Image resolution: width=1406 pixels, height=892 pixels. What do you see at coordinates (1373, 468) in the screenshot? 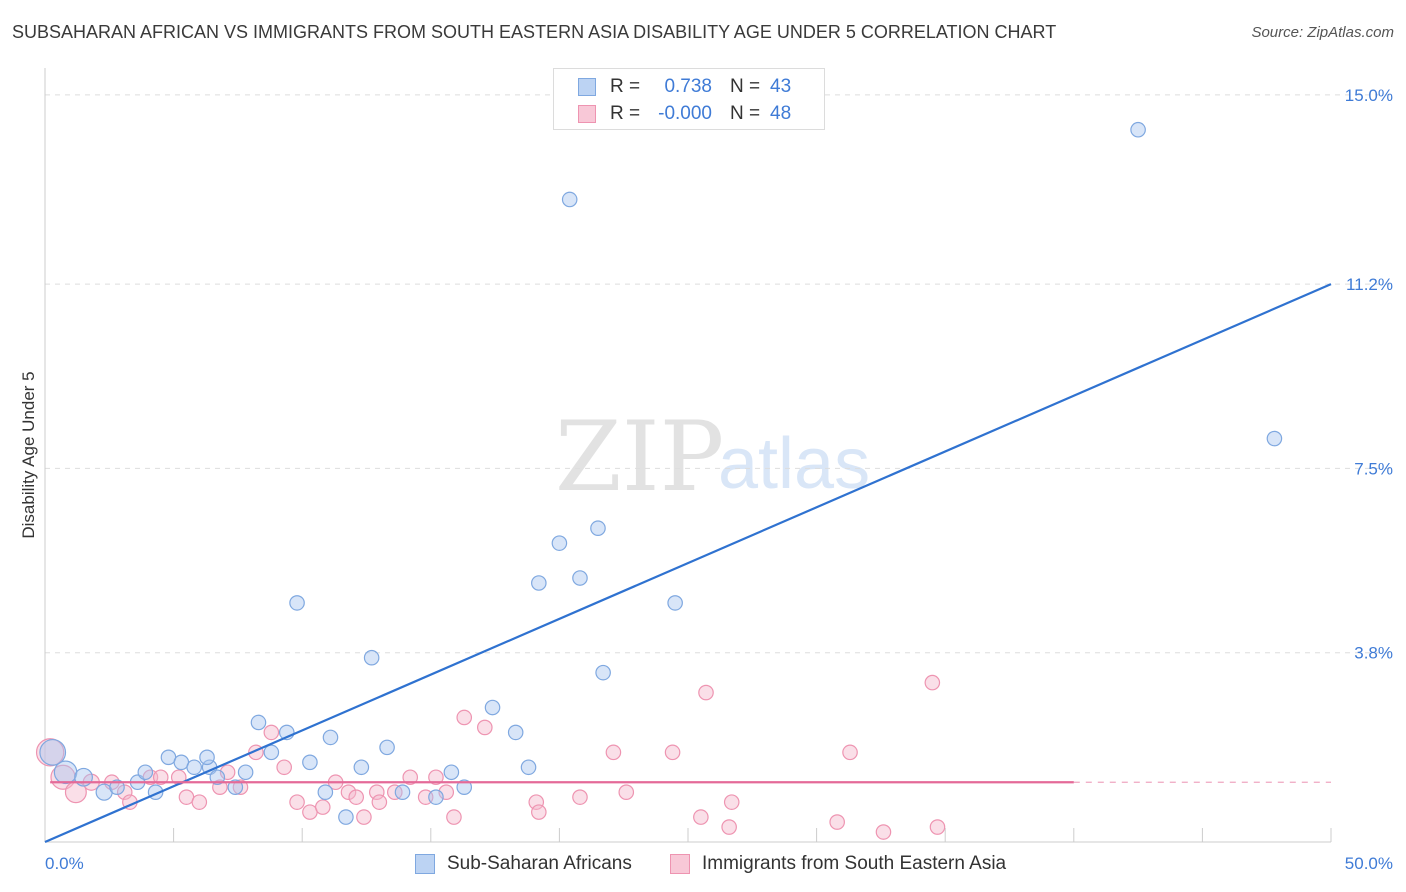
I see `y-tick-label: 7.5%` at bounding box center [1373, 468].